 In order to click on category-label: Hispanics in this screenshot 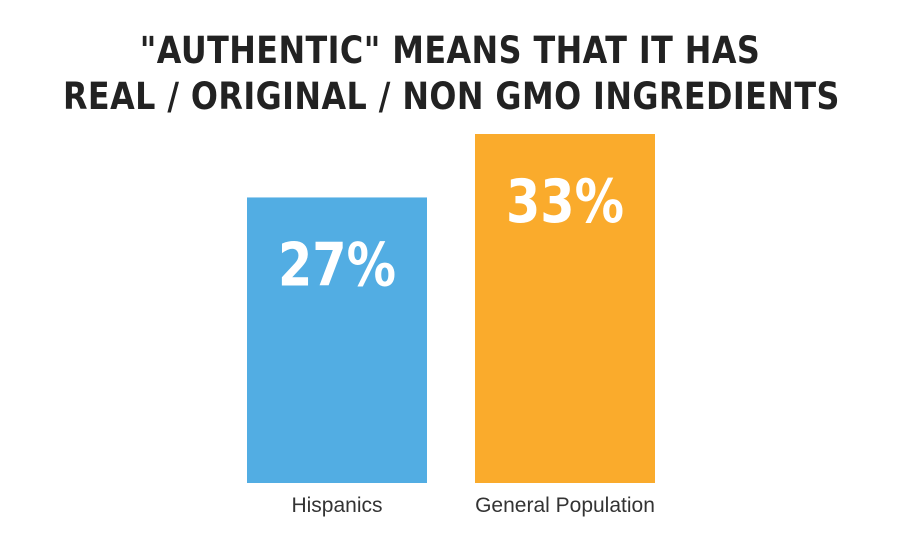, I will do `click(336, 505)`.